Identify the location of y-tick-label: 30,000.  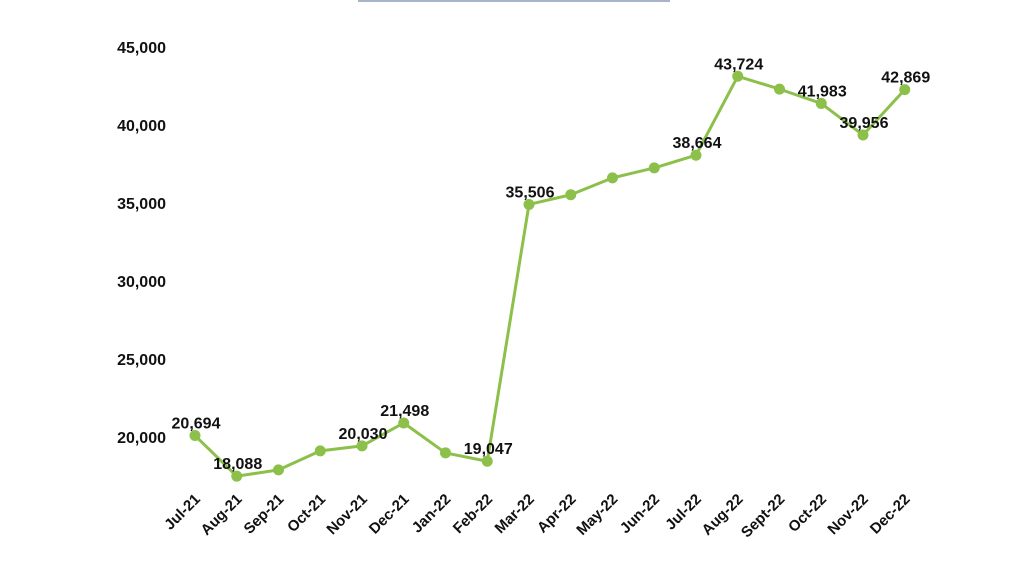
(141, 282).